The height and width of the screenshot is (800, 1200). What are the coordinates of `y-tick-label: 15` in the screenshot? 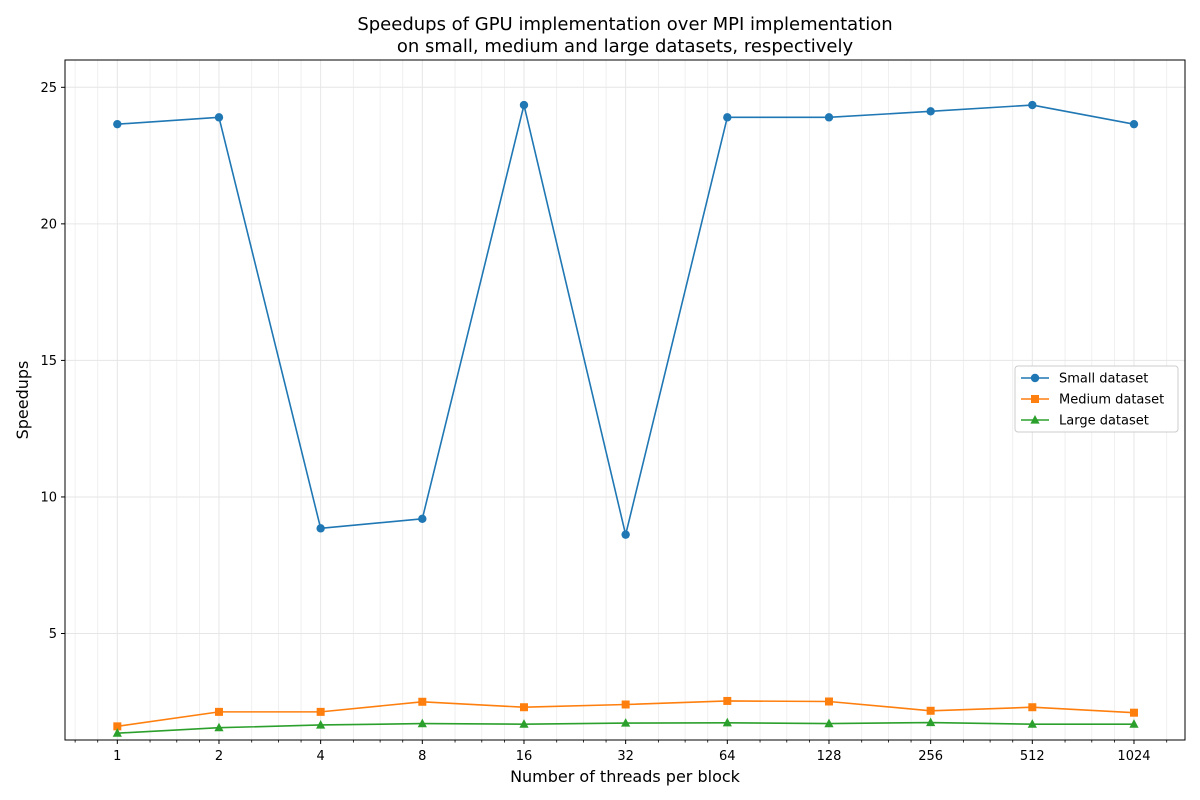 It's located at (48, 361).